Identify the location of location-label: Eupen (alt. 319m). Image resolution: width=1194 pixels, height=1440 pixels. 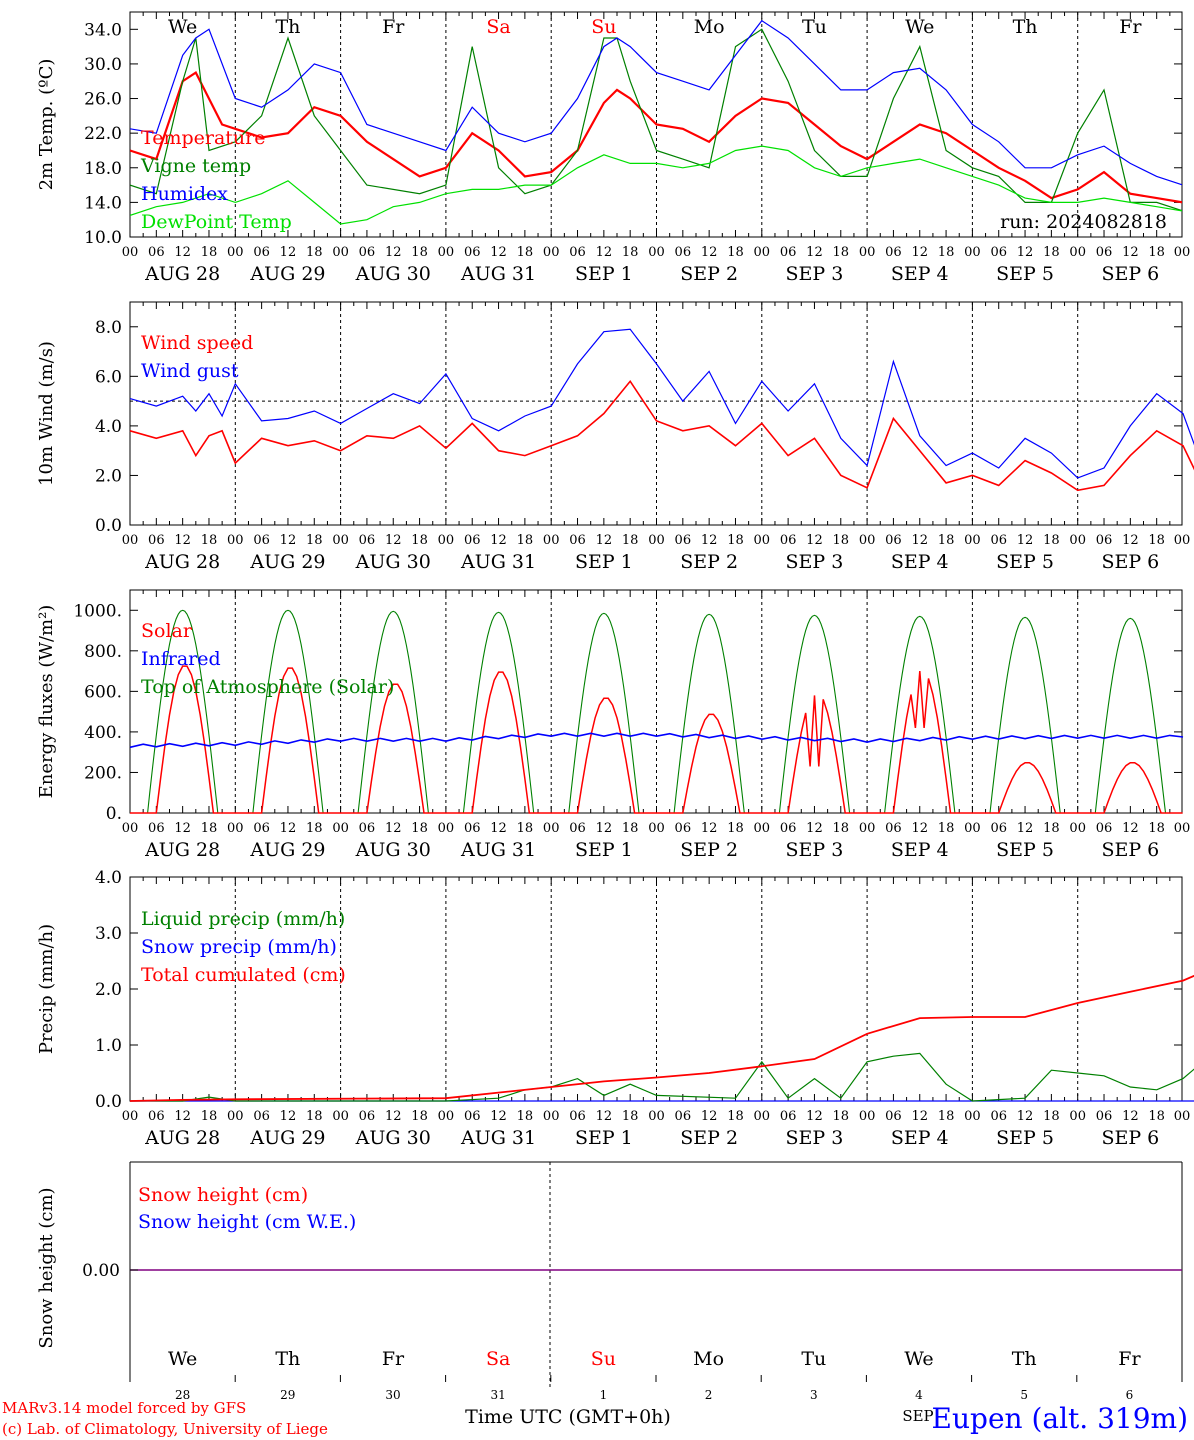
(1060, 1418).